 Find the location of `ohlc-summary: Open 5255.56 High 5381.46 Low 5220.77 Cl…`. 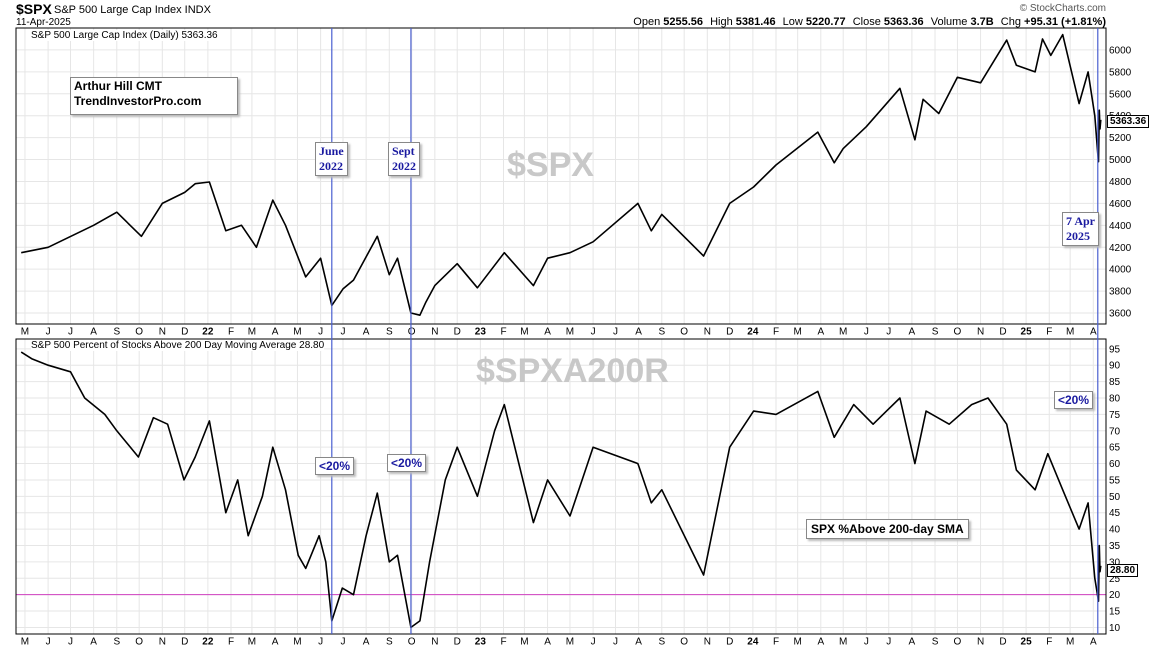

ohlc-summary: Open 5255.56 High 5381.46 Low 5220.77 Cl… is located at coordinates (867, 22).